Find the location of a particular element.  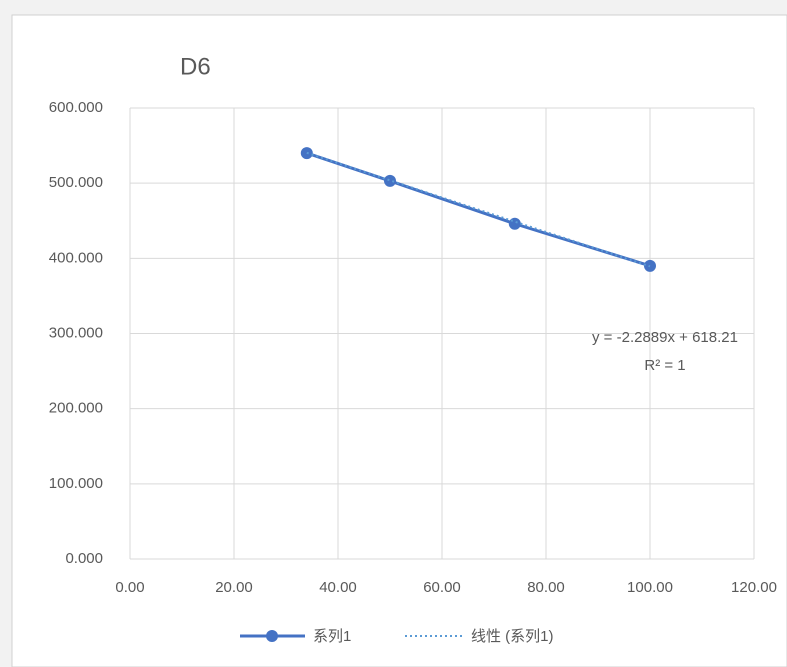

x-tick-label: 80.00 is located at coordinates (546, 587).